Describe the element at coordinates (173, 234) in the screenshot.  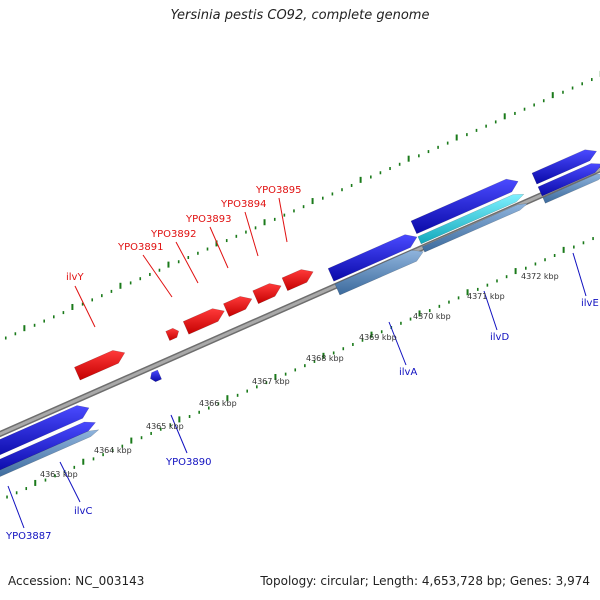
I see `gene-label-YPO3892: YPO3892` at that location.